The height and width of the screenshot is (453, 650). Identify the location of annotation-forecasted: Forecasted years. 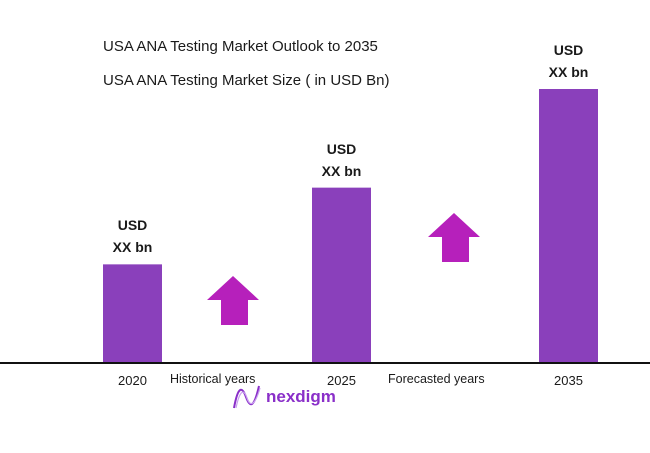
(436, 379).